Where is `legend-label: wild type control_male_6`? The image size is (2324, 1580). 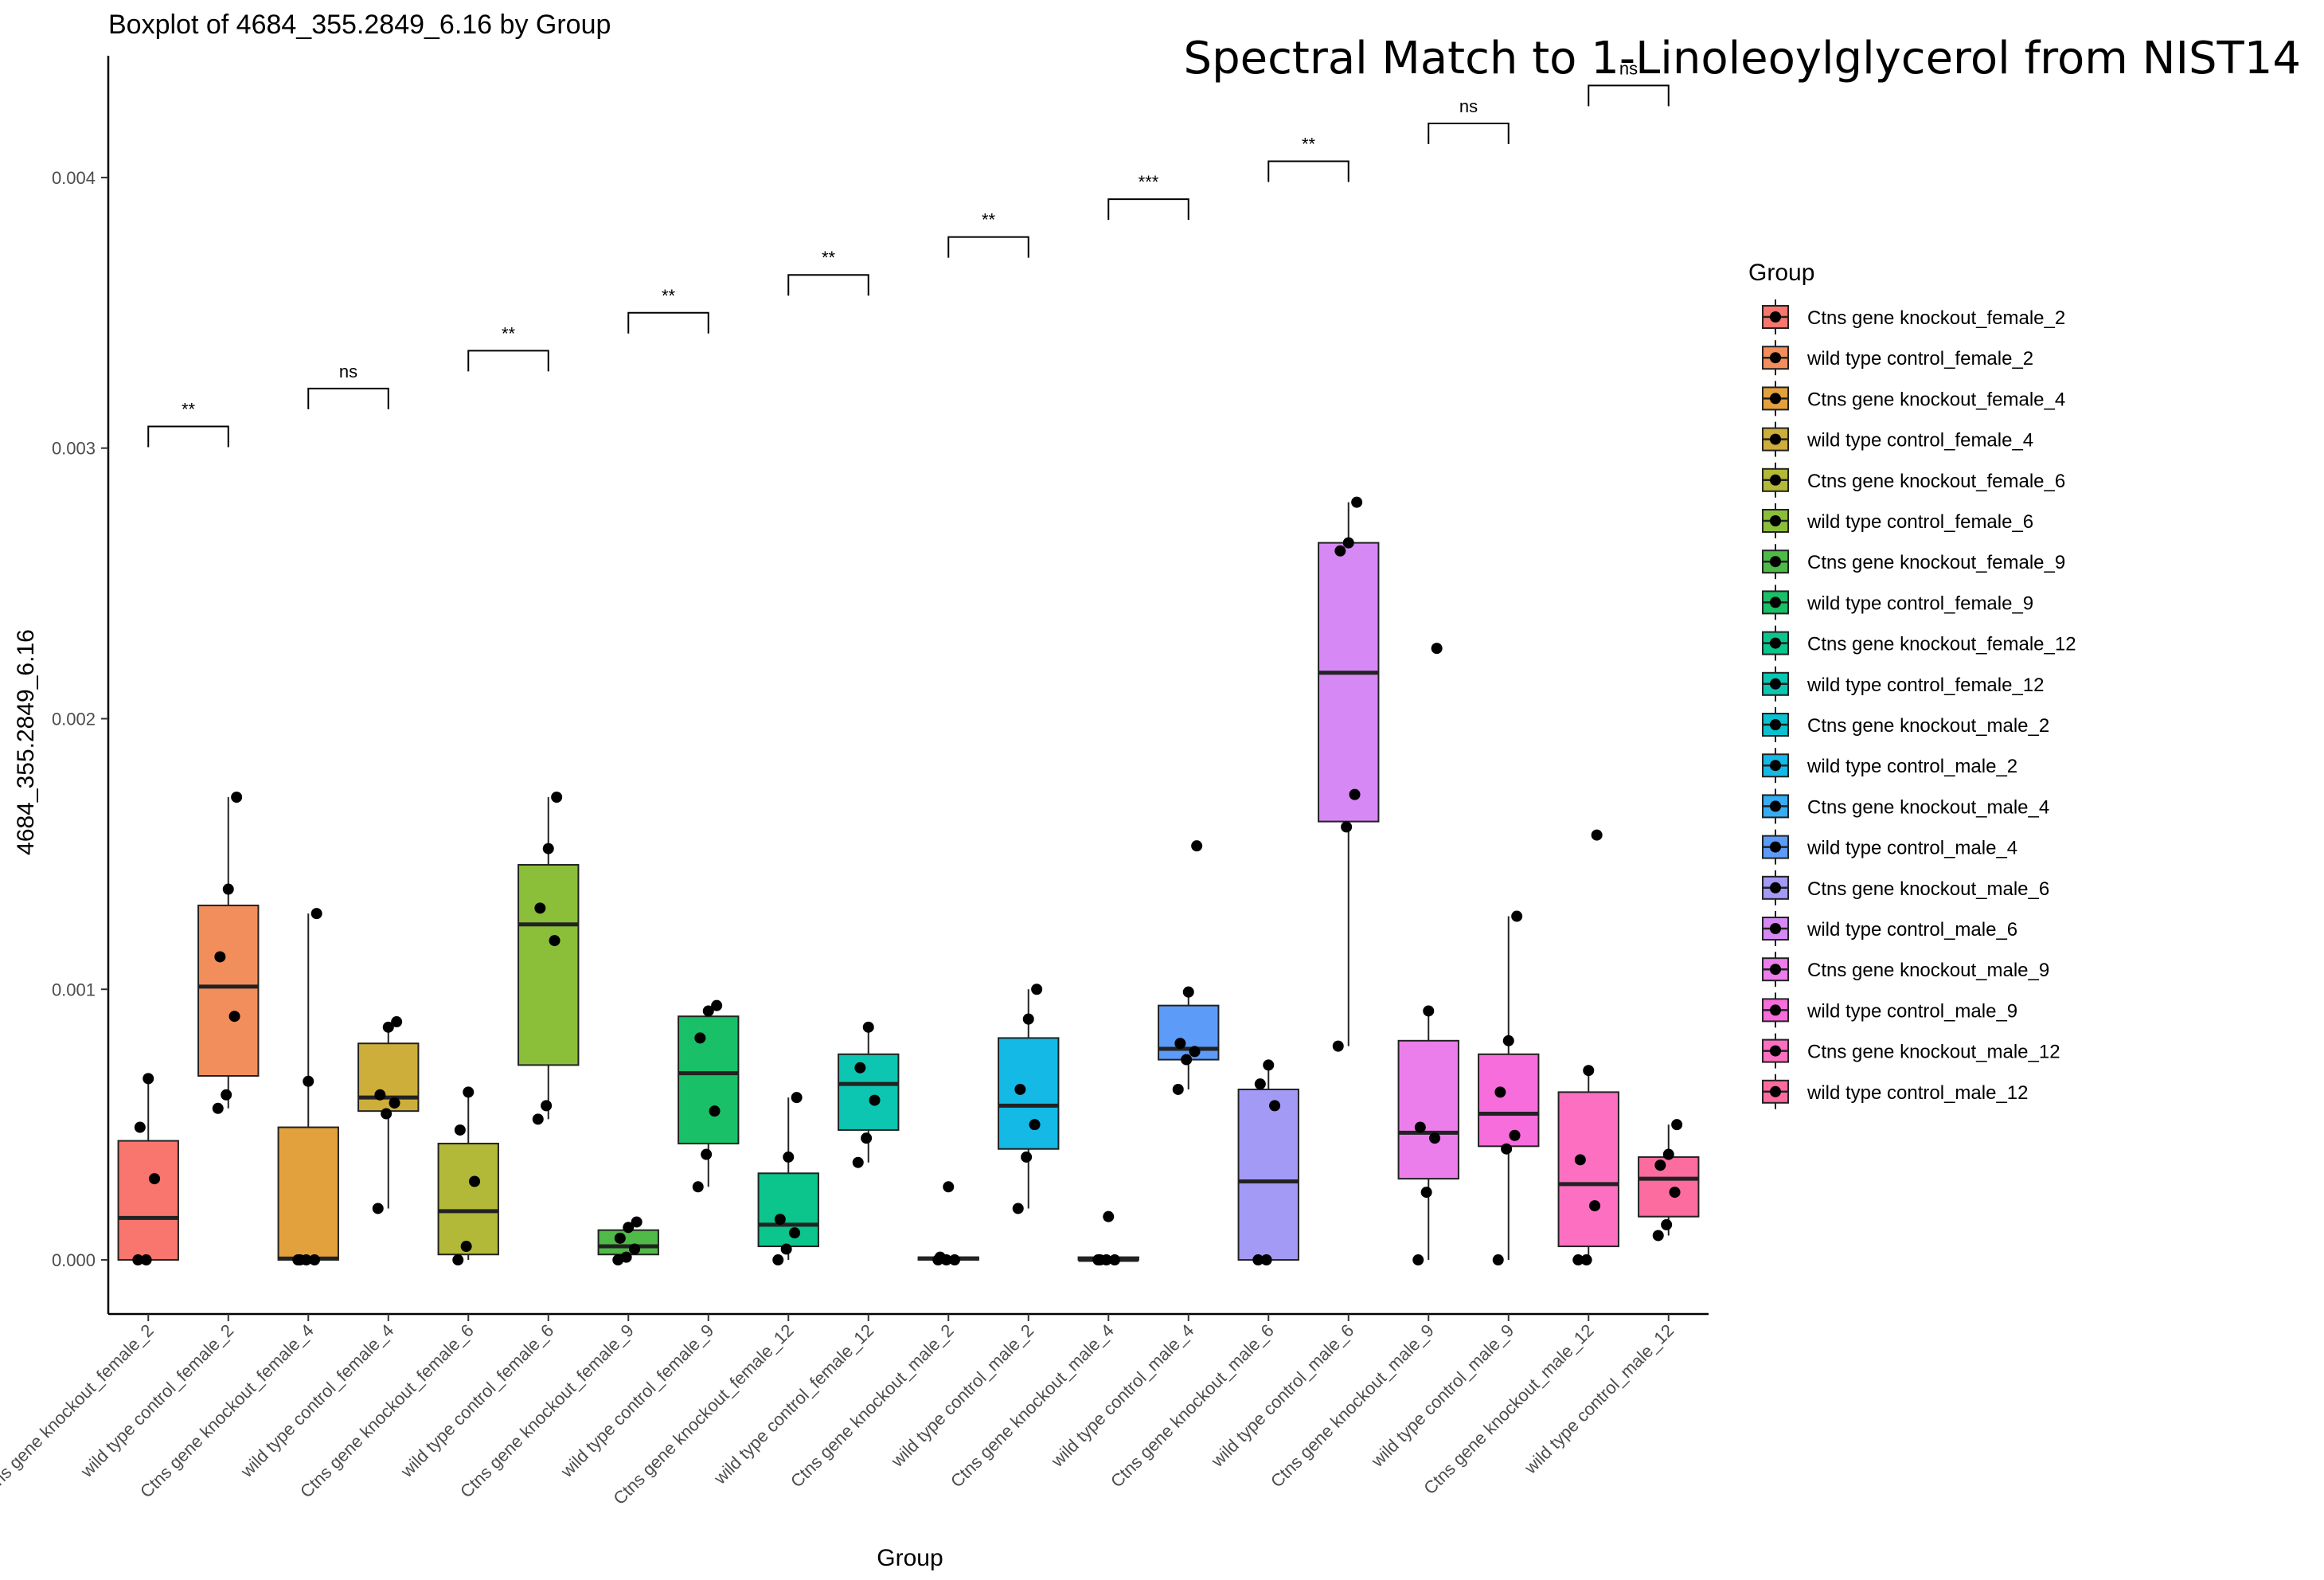
legend-label: wild type control_male_6 is located at coordinates (1912, 930).